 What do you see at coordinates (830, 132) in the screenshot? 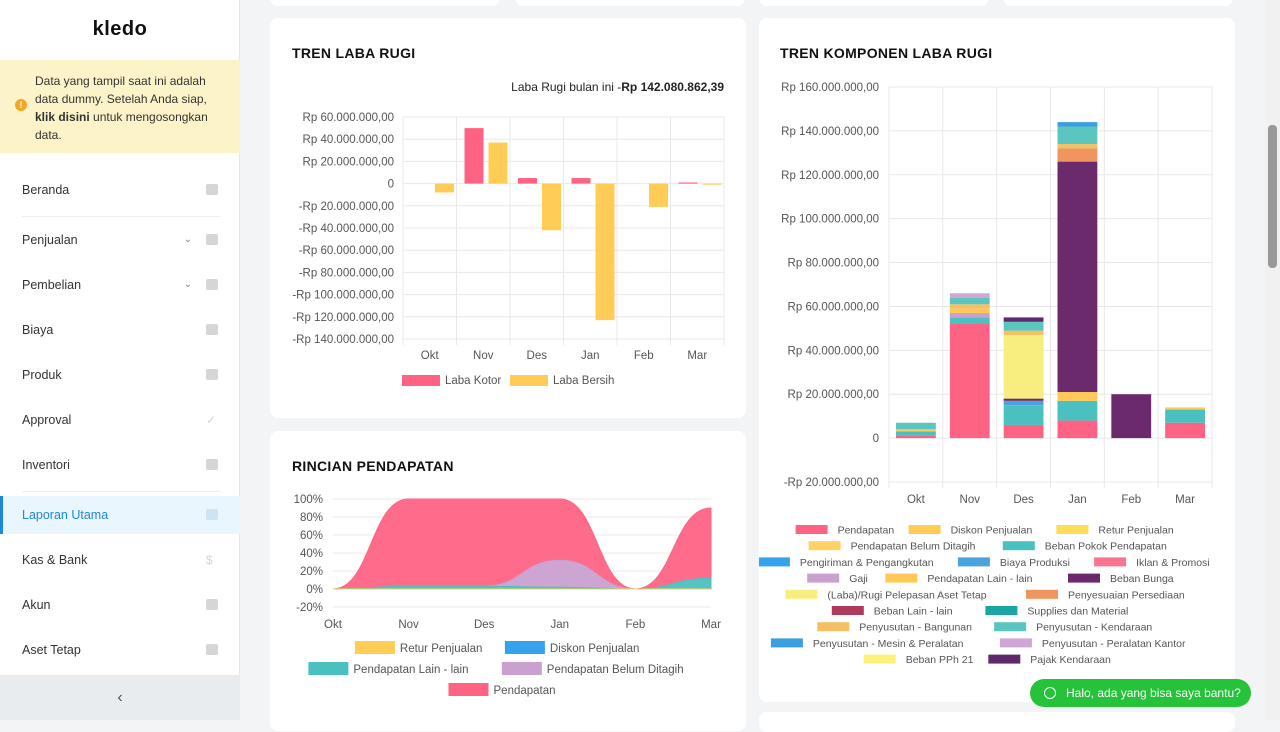
I see `y-tick-label: Rp 140.000.000,00` at bounding box center [830, 132].